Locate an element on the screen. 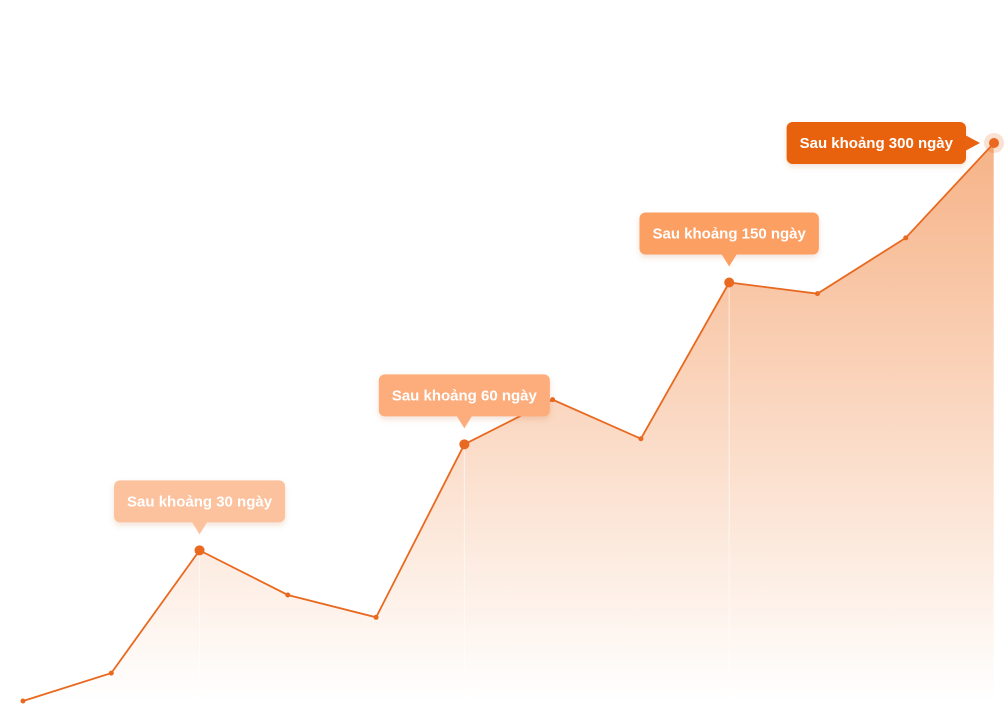 Image resolution: width=1005 pixels, height=704 pixels. callout: Sau khoảng 60 ngày is located at coordinates (464, 401).